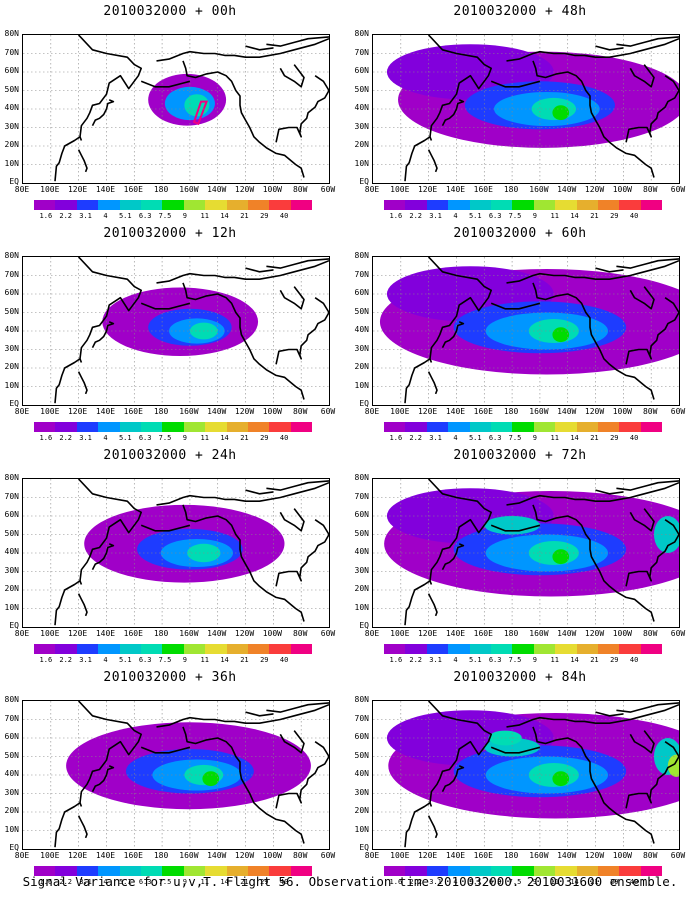  Describe the element at coordinates (189, 633) in the screenshot. I see `longitude-label: 160W` at that location.